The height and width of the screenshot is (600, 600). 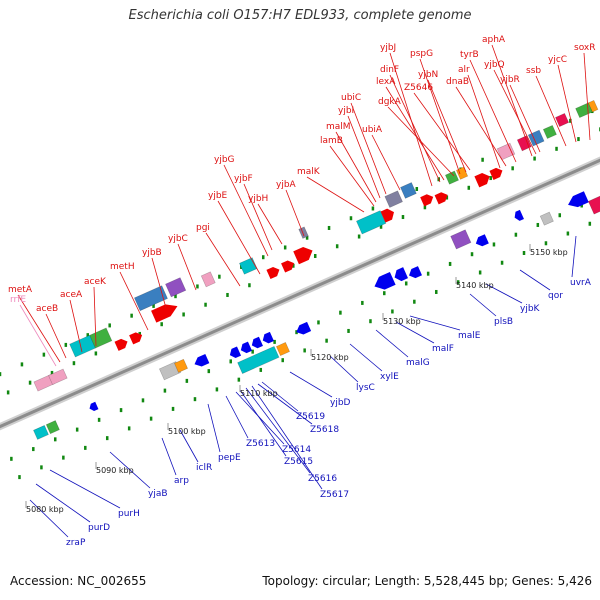 What do you see at coordinates (298, 462) in the screenshot?
I see `bottom-gene-label: Z5615` at bounding box center [298, 462].